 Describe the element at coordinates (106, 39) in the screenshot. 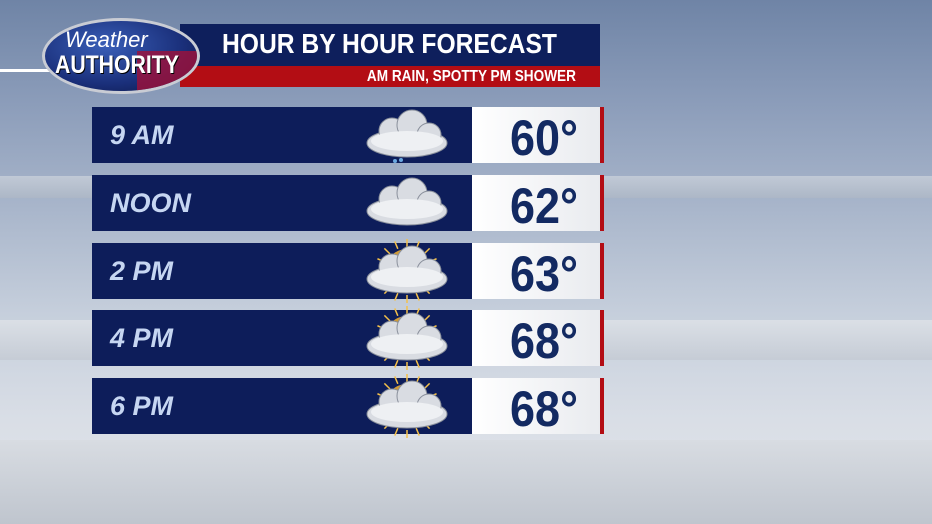

I see `logo-line1: Weather` at that location.